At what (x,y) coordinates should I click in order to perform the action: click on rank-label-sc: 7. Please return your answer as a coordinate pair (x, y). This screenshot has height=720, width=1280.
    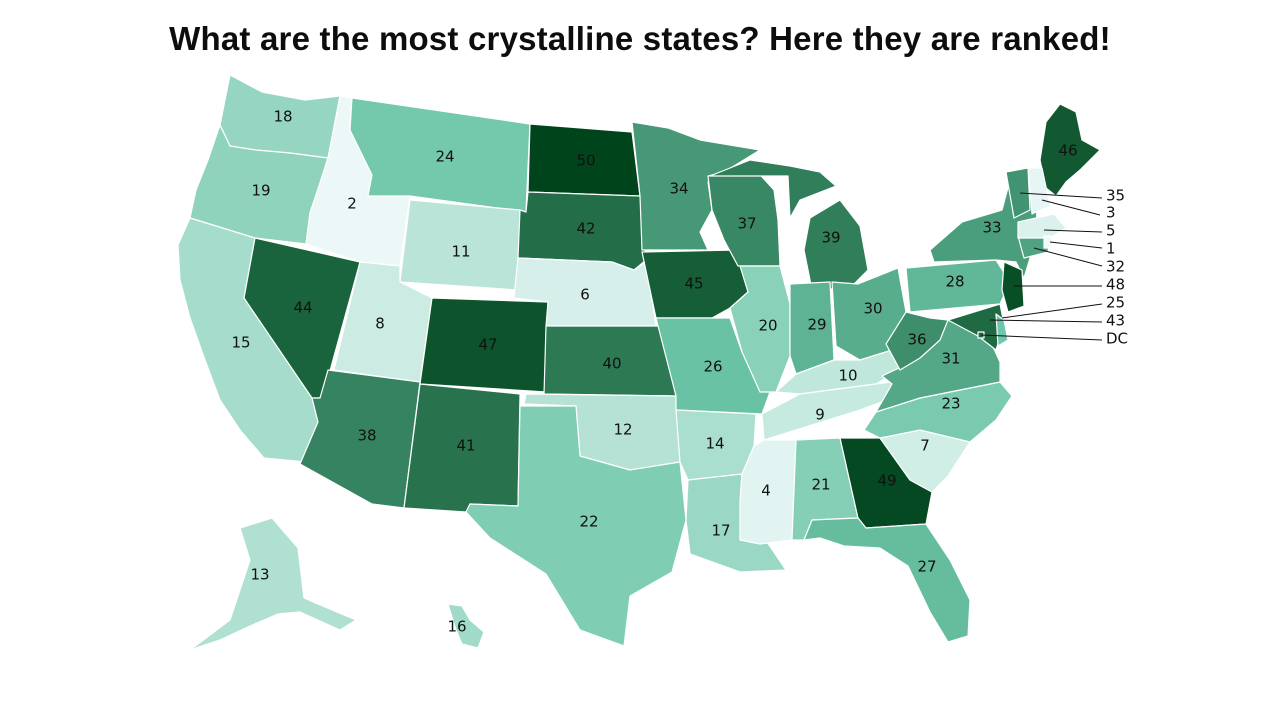
    Looking at the image, I should click on (925, 446).